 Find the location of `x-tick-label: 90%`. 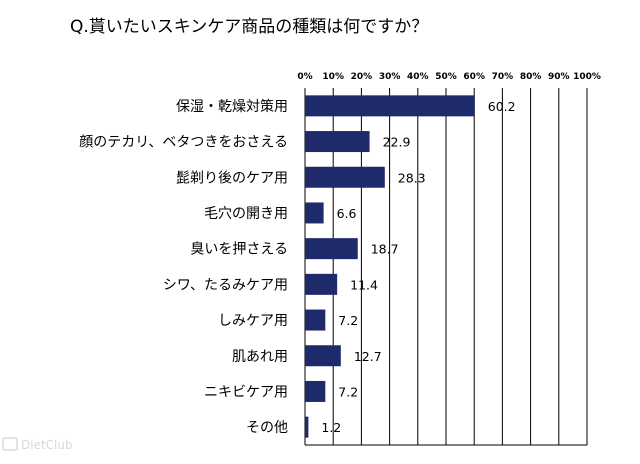

x-tick-label: 90% is located at coordinates (559, 77).